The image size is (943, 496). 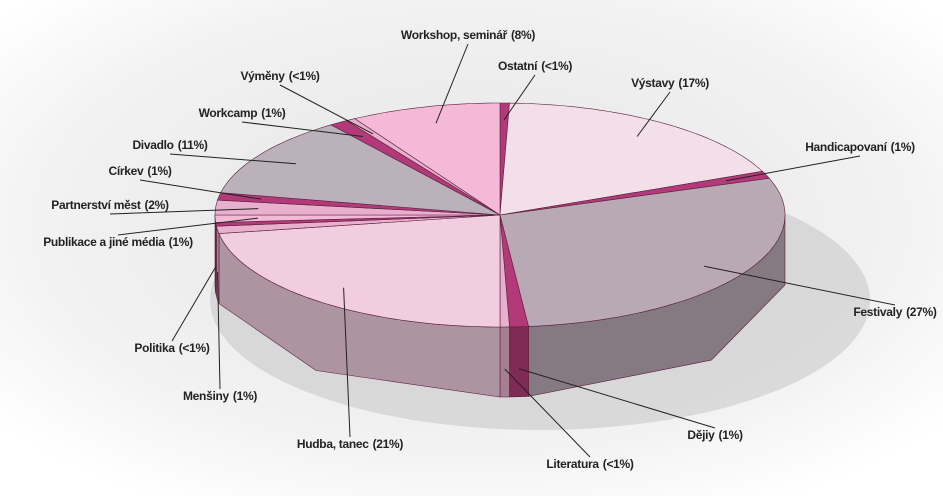 I want to click on slice-name: Handicapovaní, so click(x=846, y=147).